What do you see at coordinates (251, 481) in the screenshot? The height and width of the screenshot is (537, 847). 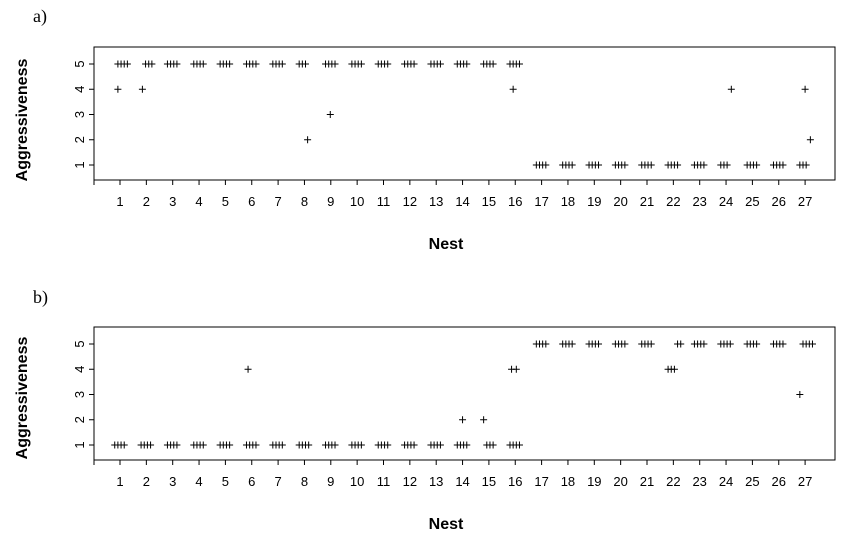 I see `x-tick-label: 6` at bounding box center [251, 481].